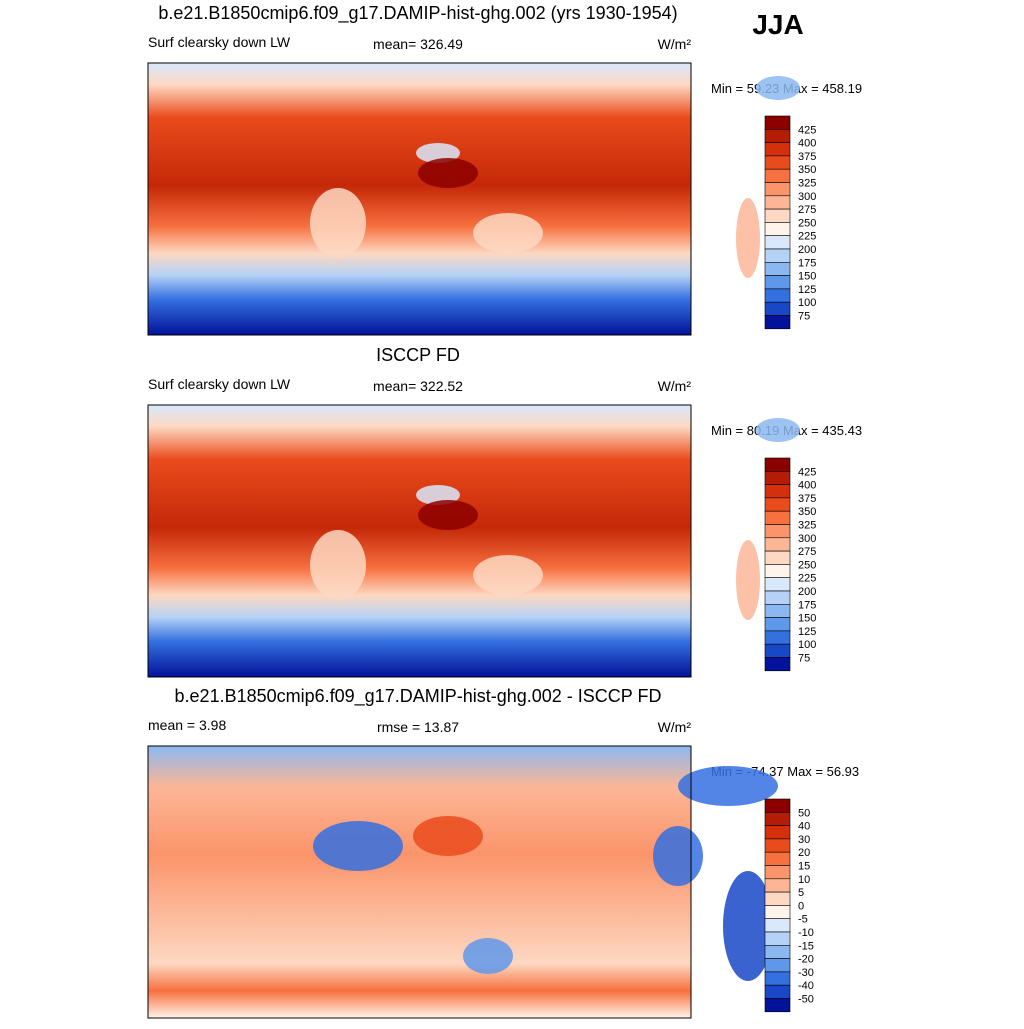 The height and width of the screenshot is (1029, 1024). Describe the element at coordinates (807, 277) in the screenshot. I see `colorbar-label: 150` at that location.